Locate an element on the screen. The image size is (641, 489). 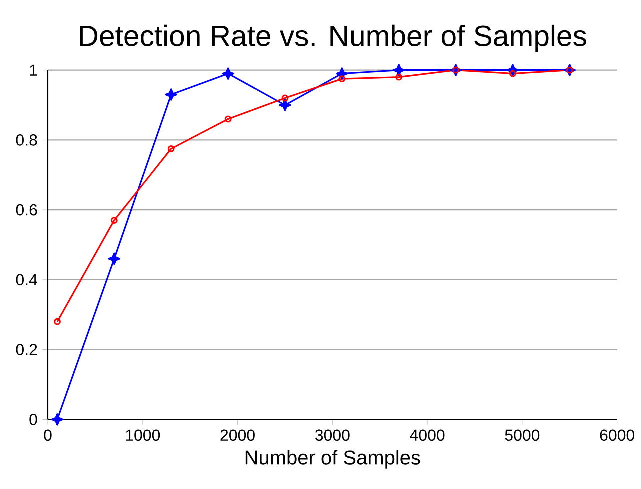
x-tick-label: 4000 is located at coordinates (427, 436).